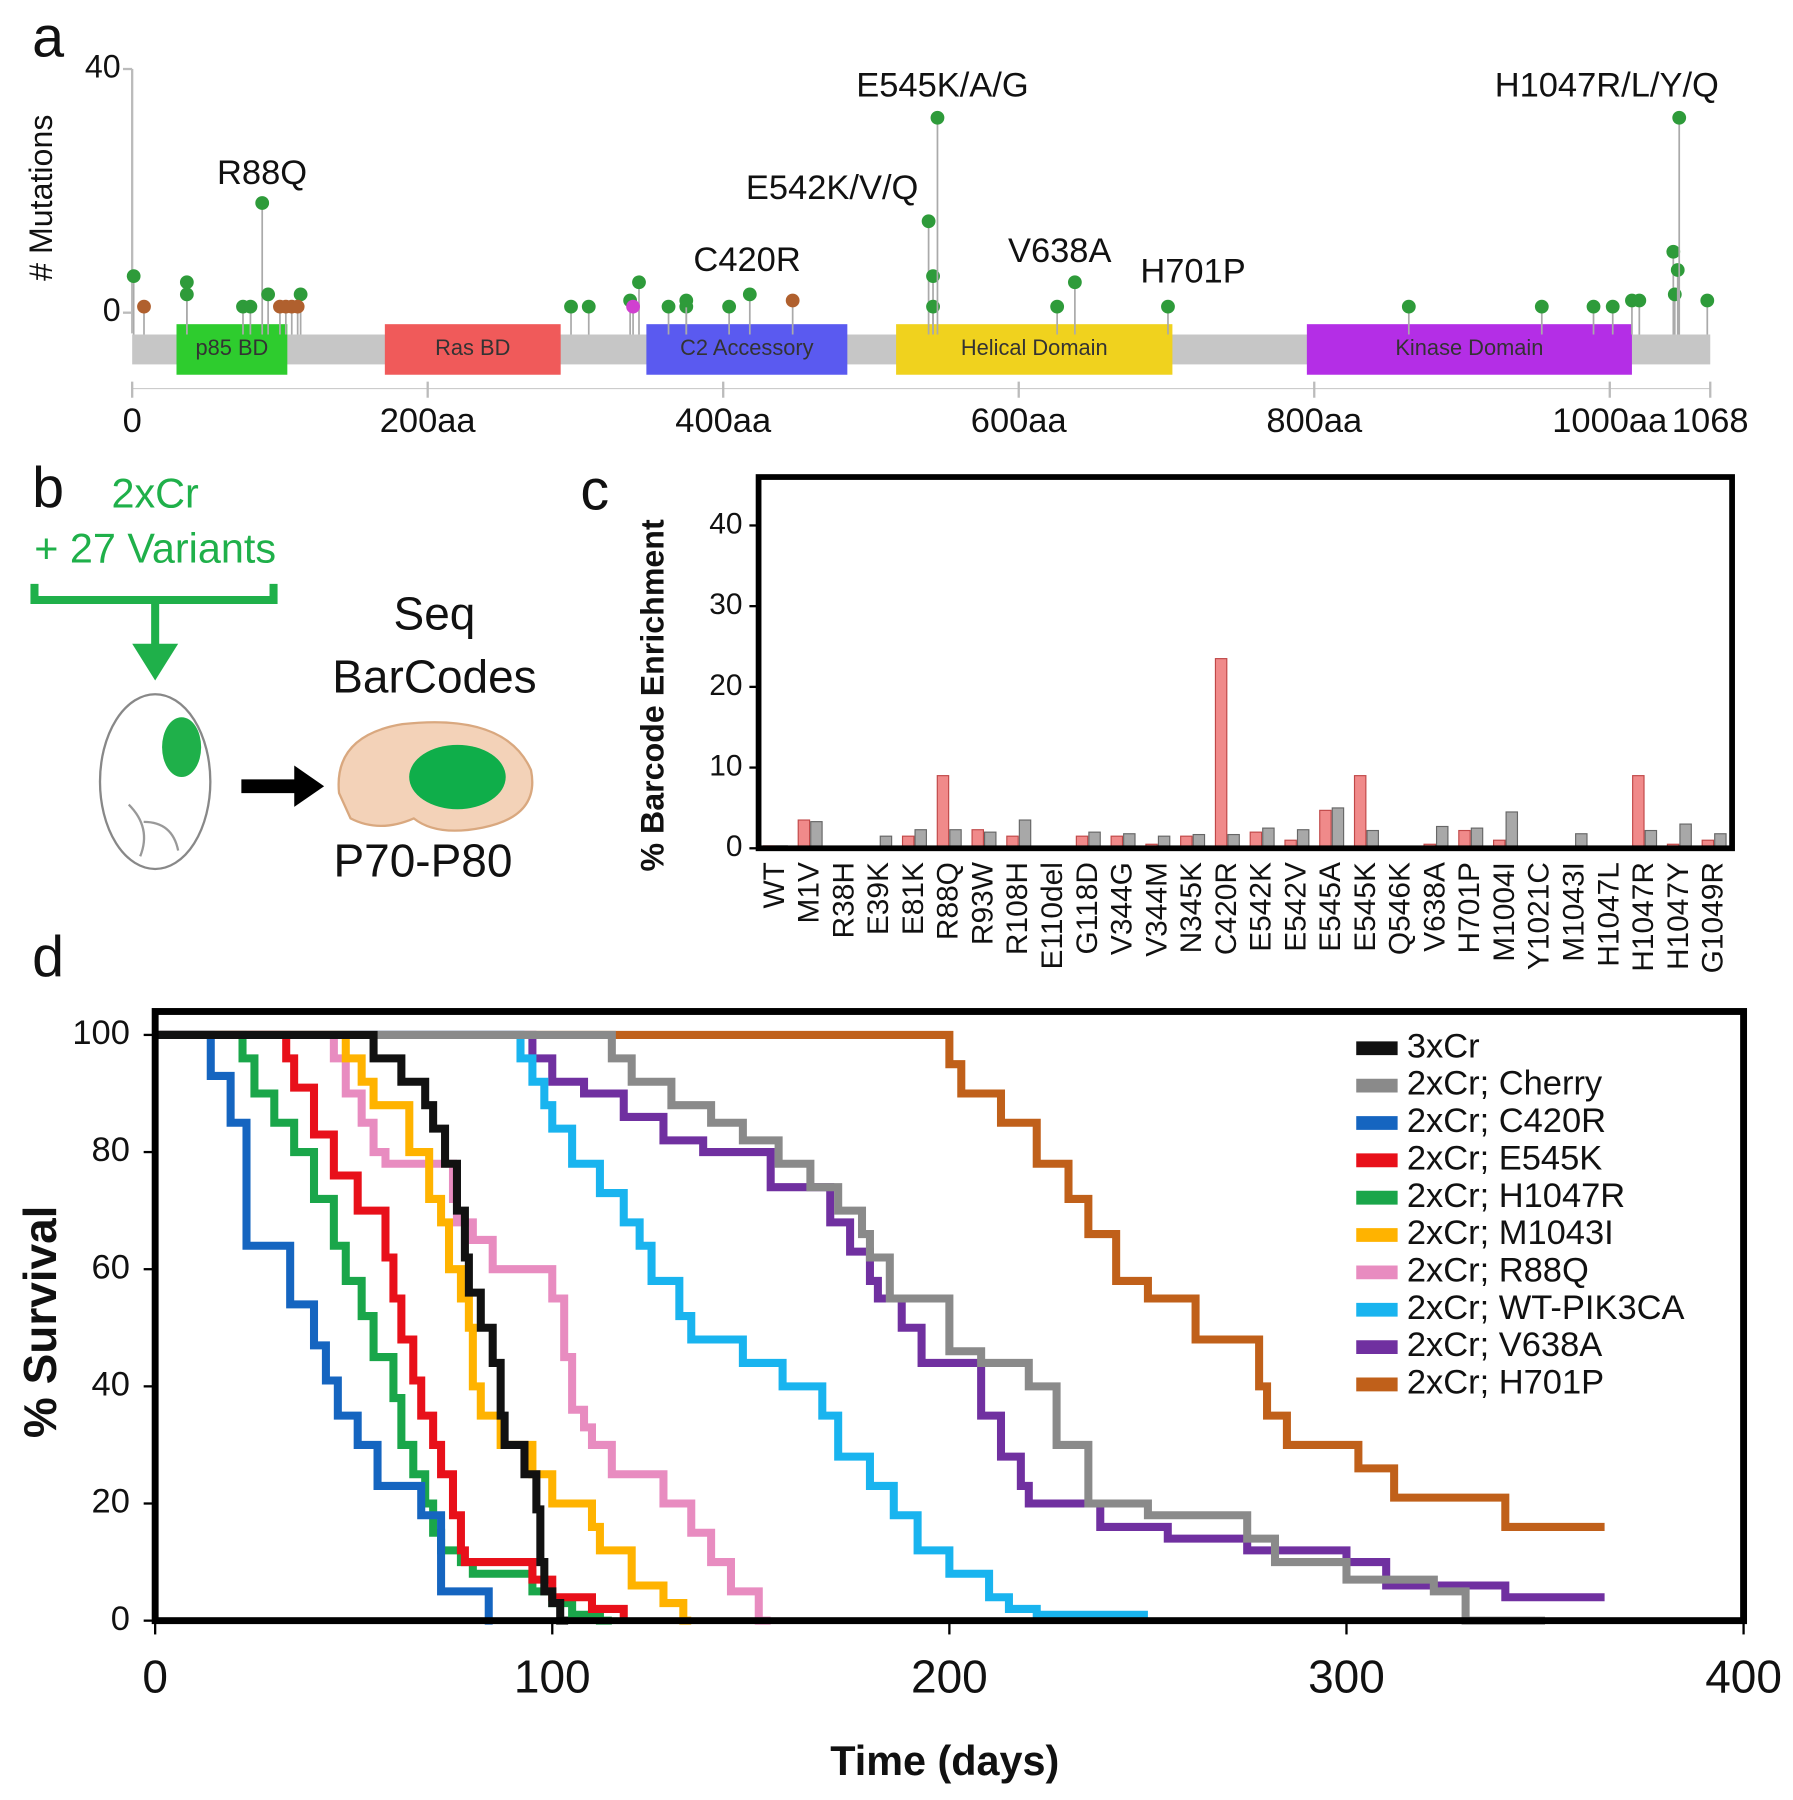 The height and width of the screenshot is (1800, 1793). Describe the element at coordinates (1330, 907) in the screenshot. I see `x-tick-label: E545A` at that location.